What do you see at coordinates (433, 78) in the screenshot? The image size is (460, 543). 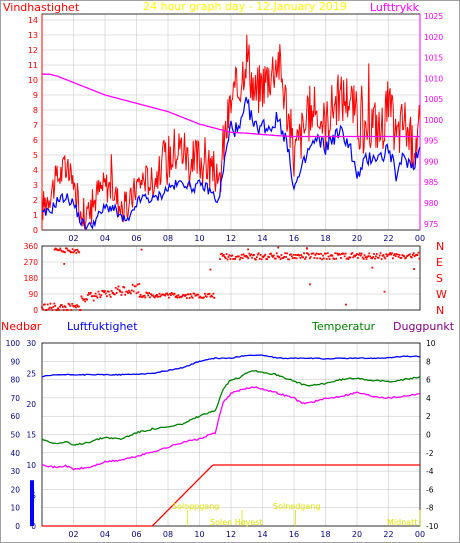 I see `pressure-tick-label: 1010` at bounding box center [433, 78].